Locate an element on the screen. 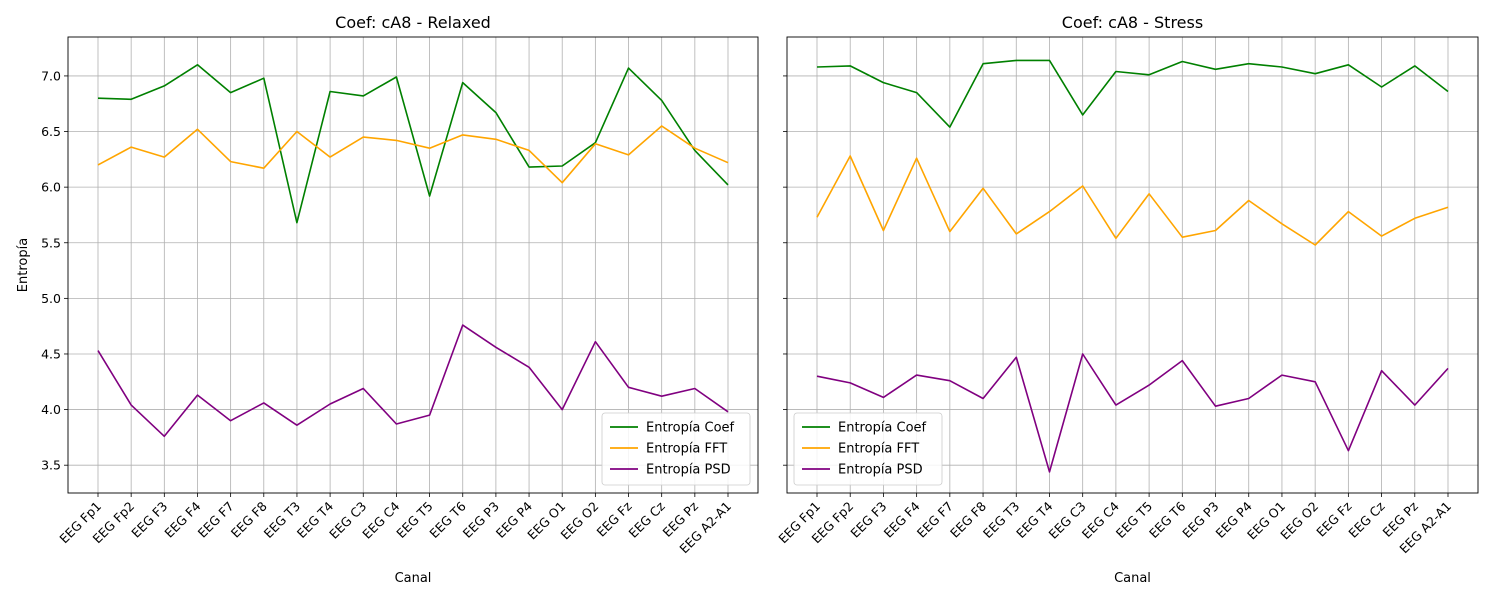  y-tick-label: 6.0 is located at coordinates (51, 187).